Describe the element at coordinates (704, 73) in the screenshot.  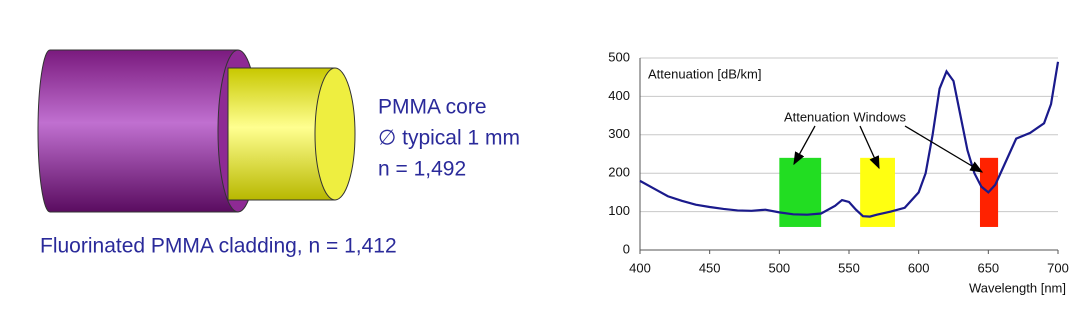
I see `y-axis-label: Attenuation [dB/km]` at that location.